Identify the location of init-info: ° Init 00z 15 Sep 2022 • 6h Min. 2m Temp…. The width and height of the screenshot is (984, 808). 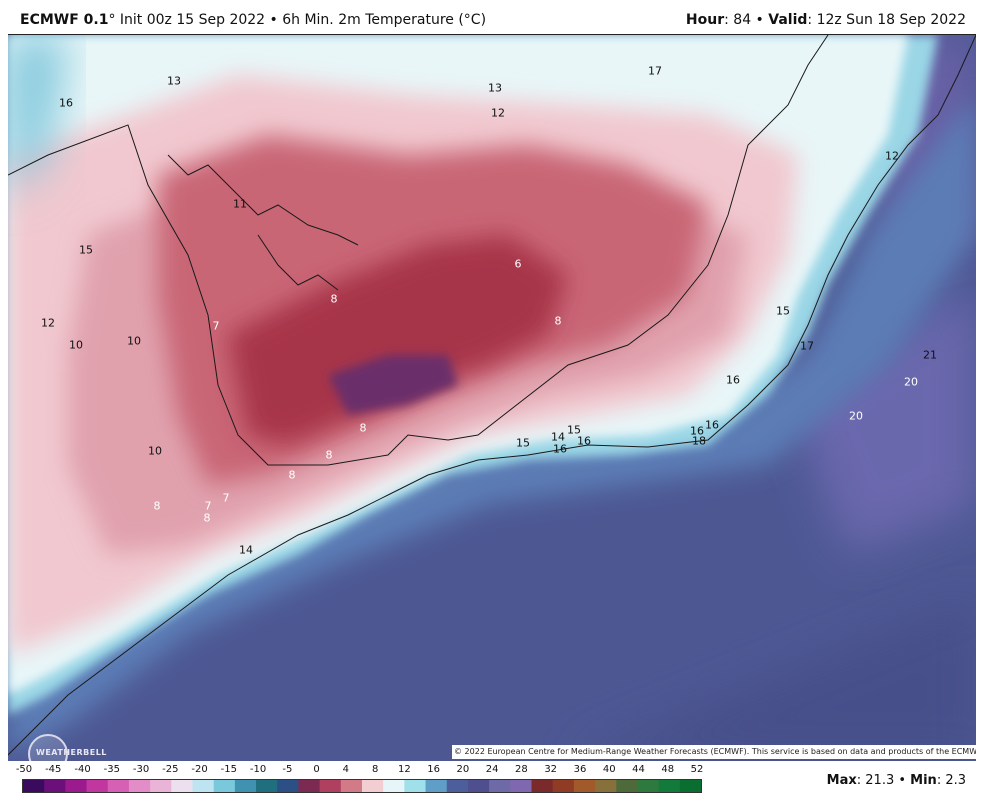
(297, 20).